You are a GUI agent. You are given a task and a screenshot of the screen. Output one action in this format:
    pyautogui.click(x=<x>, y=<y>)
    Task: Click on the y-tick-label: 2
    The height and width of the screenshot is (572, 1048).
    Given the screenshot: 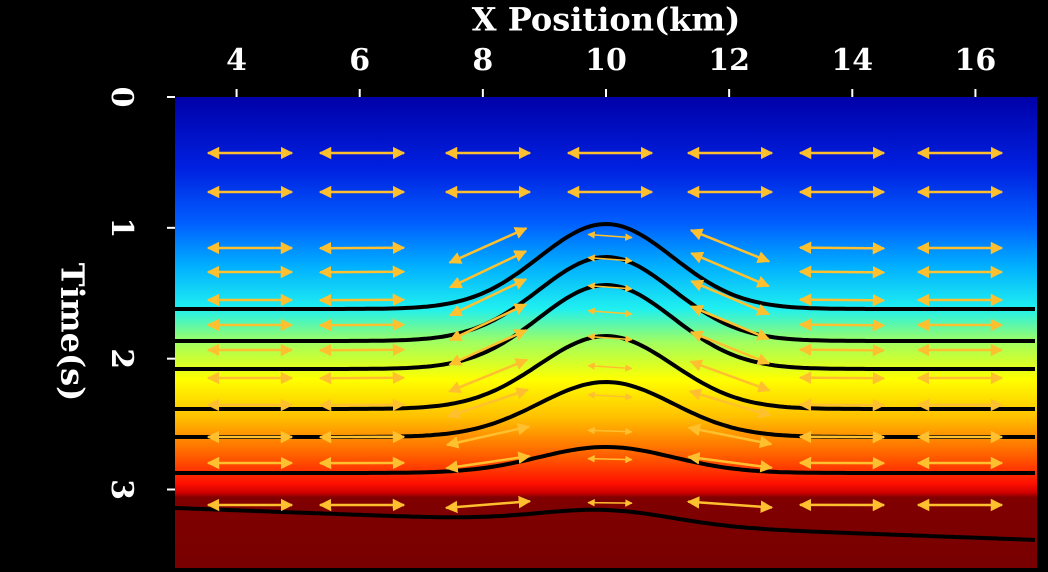 What is the action you would take?
    pyautogui.click(x=121, y=358)
    